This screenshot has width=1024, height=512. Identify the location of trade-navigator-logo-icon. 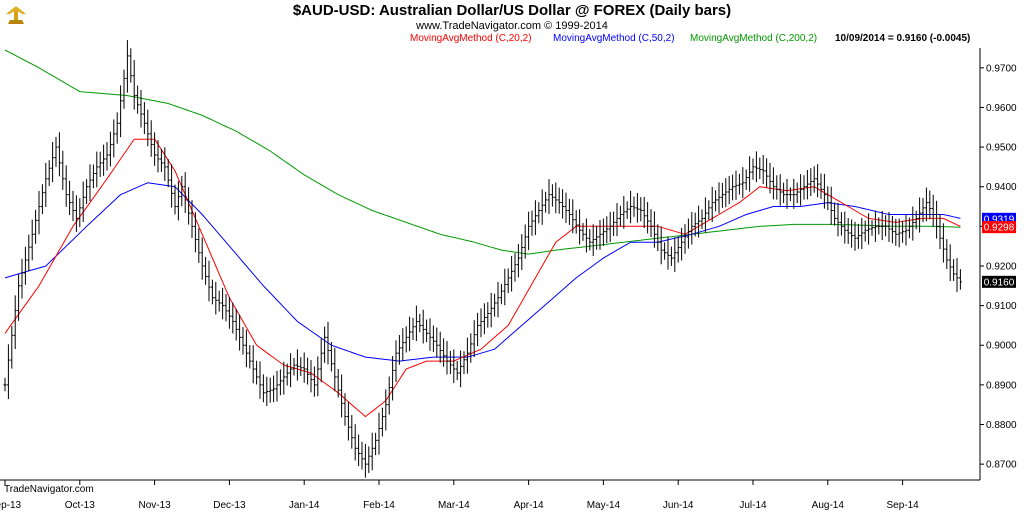
(16, 15).